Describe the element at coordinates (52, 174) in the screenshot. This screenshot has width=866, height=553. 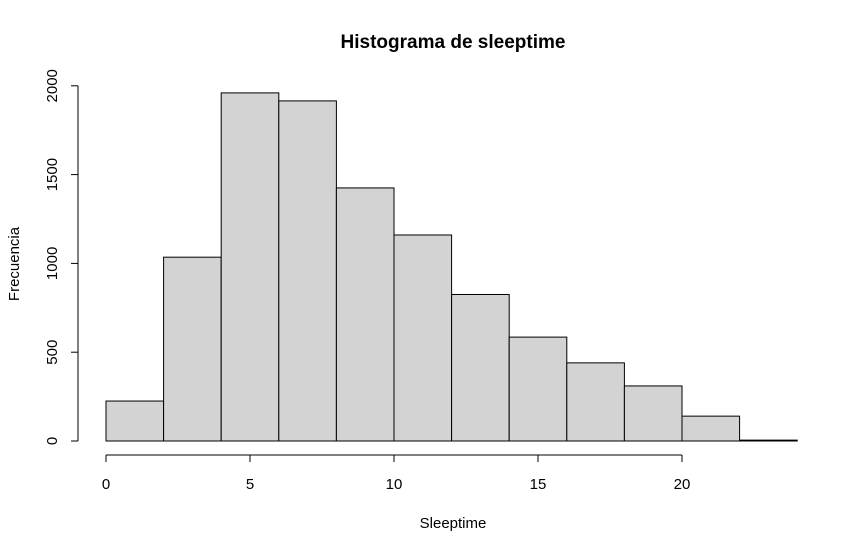
I see `y-tick-label-3: 1500` at that location.